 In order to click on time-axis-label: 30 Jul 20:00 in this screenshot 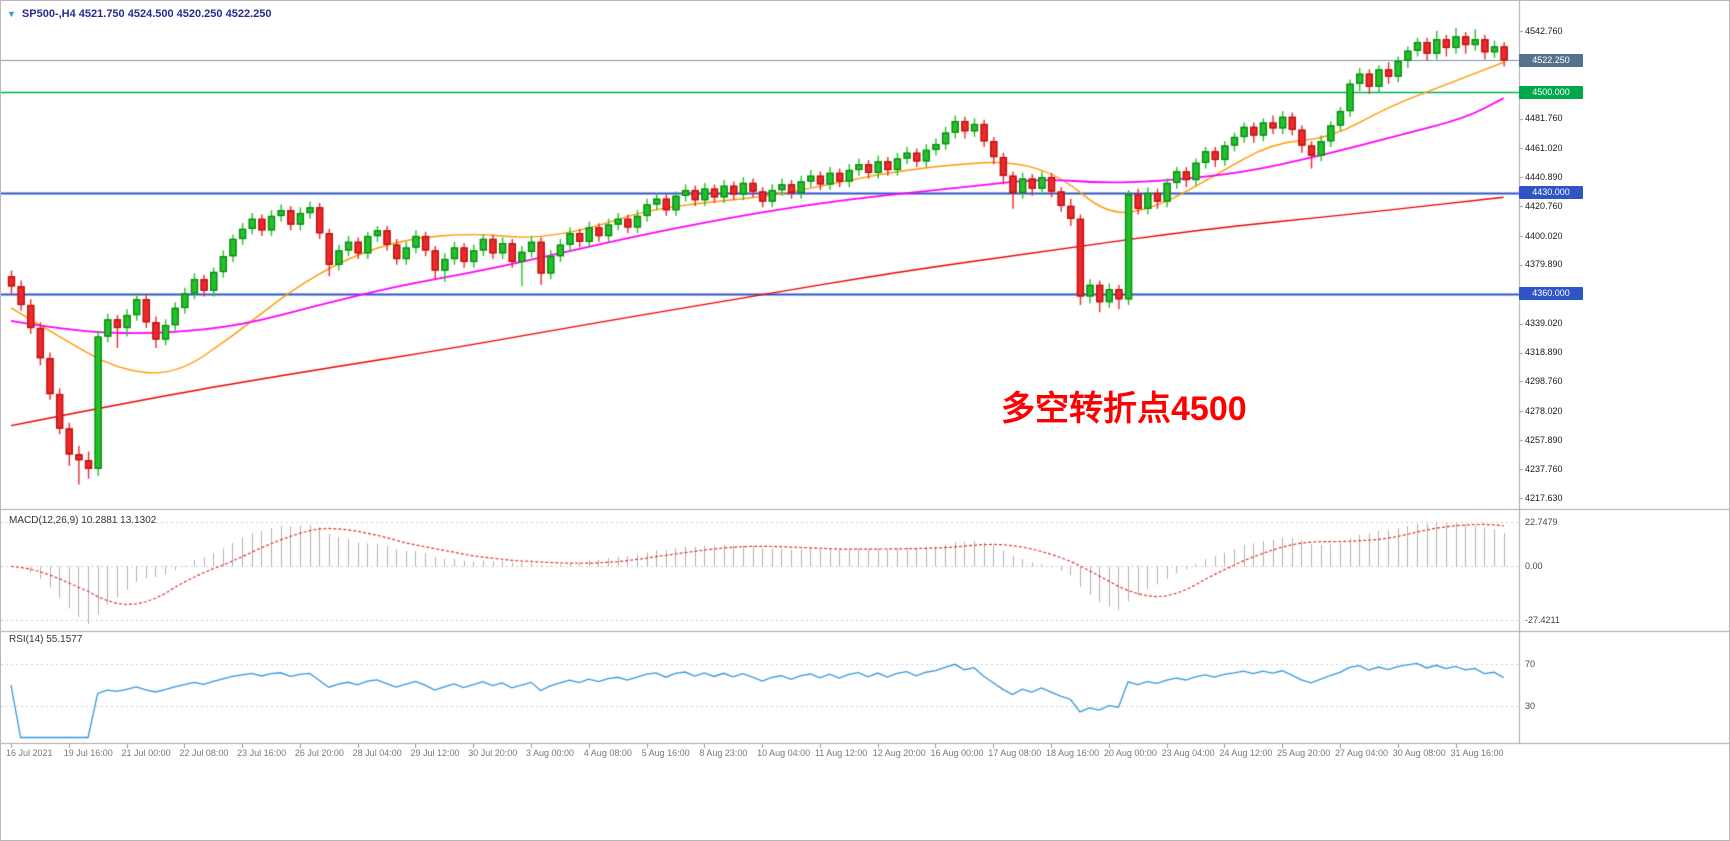, I will do `click(493, 753)`.